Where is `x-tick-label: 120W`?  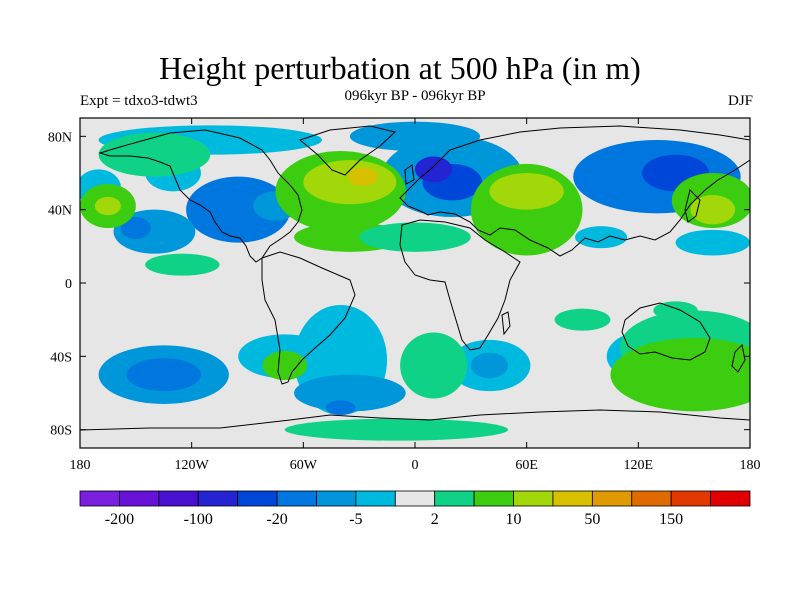
x-tick-label: 120W is located at coordinates (192, 465).